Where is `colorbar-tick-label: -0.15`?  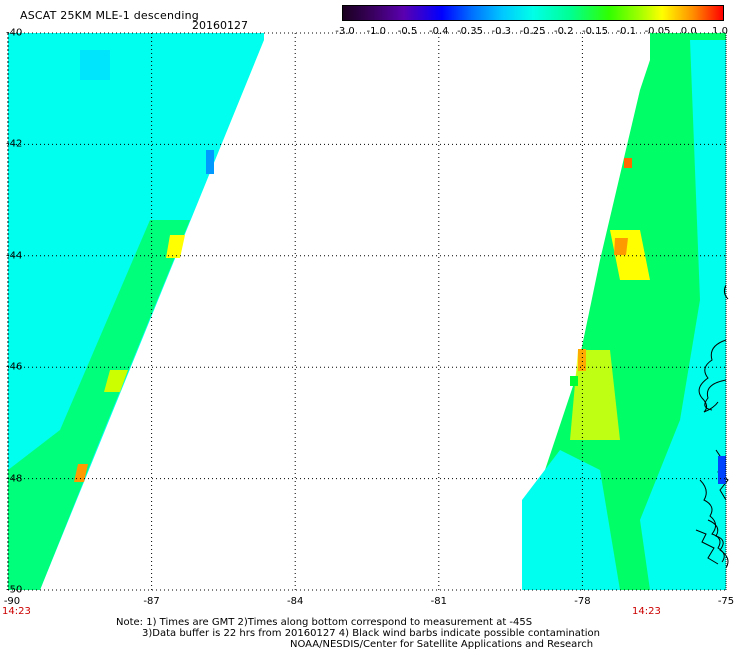 colorbar-tick-label: -0.15 is located at coordinates (595, 31).